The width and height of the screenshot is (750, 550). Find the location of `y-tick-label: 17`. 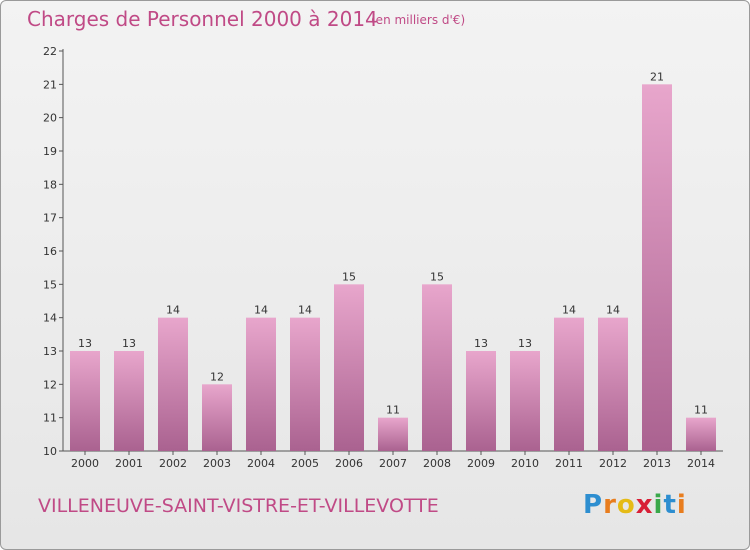

y-tick-label: 17 is located at coordinates (50, 218).